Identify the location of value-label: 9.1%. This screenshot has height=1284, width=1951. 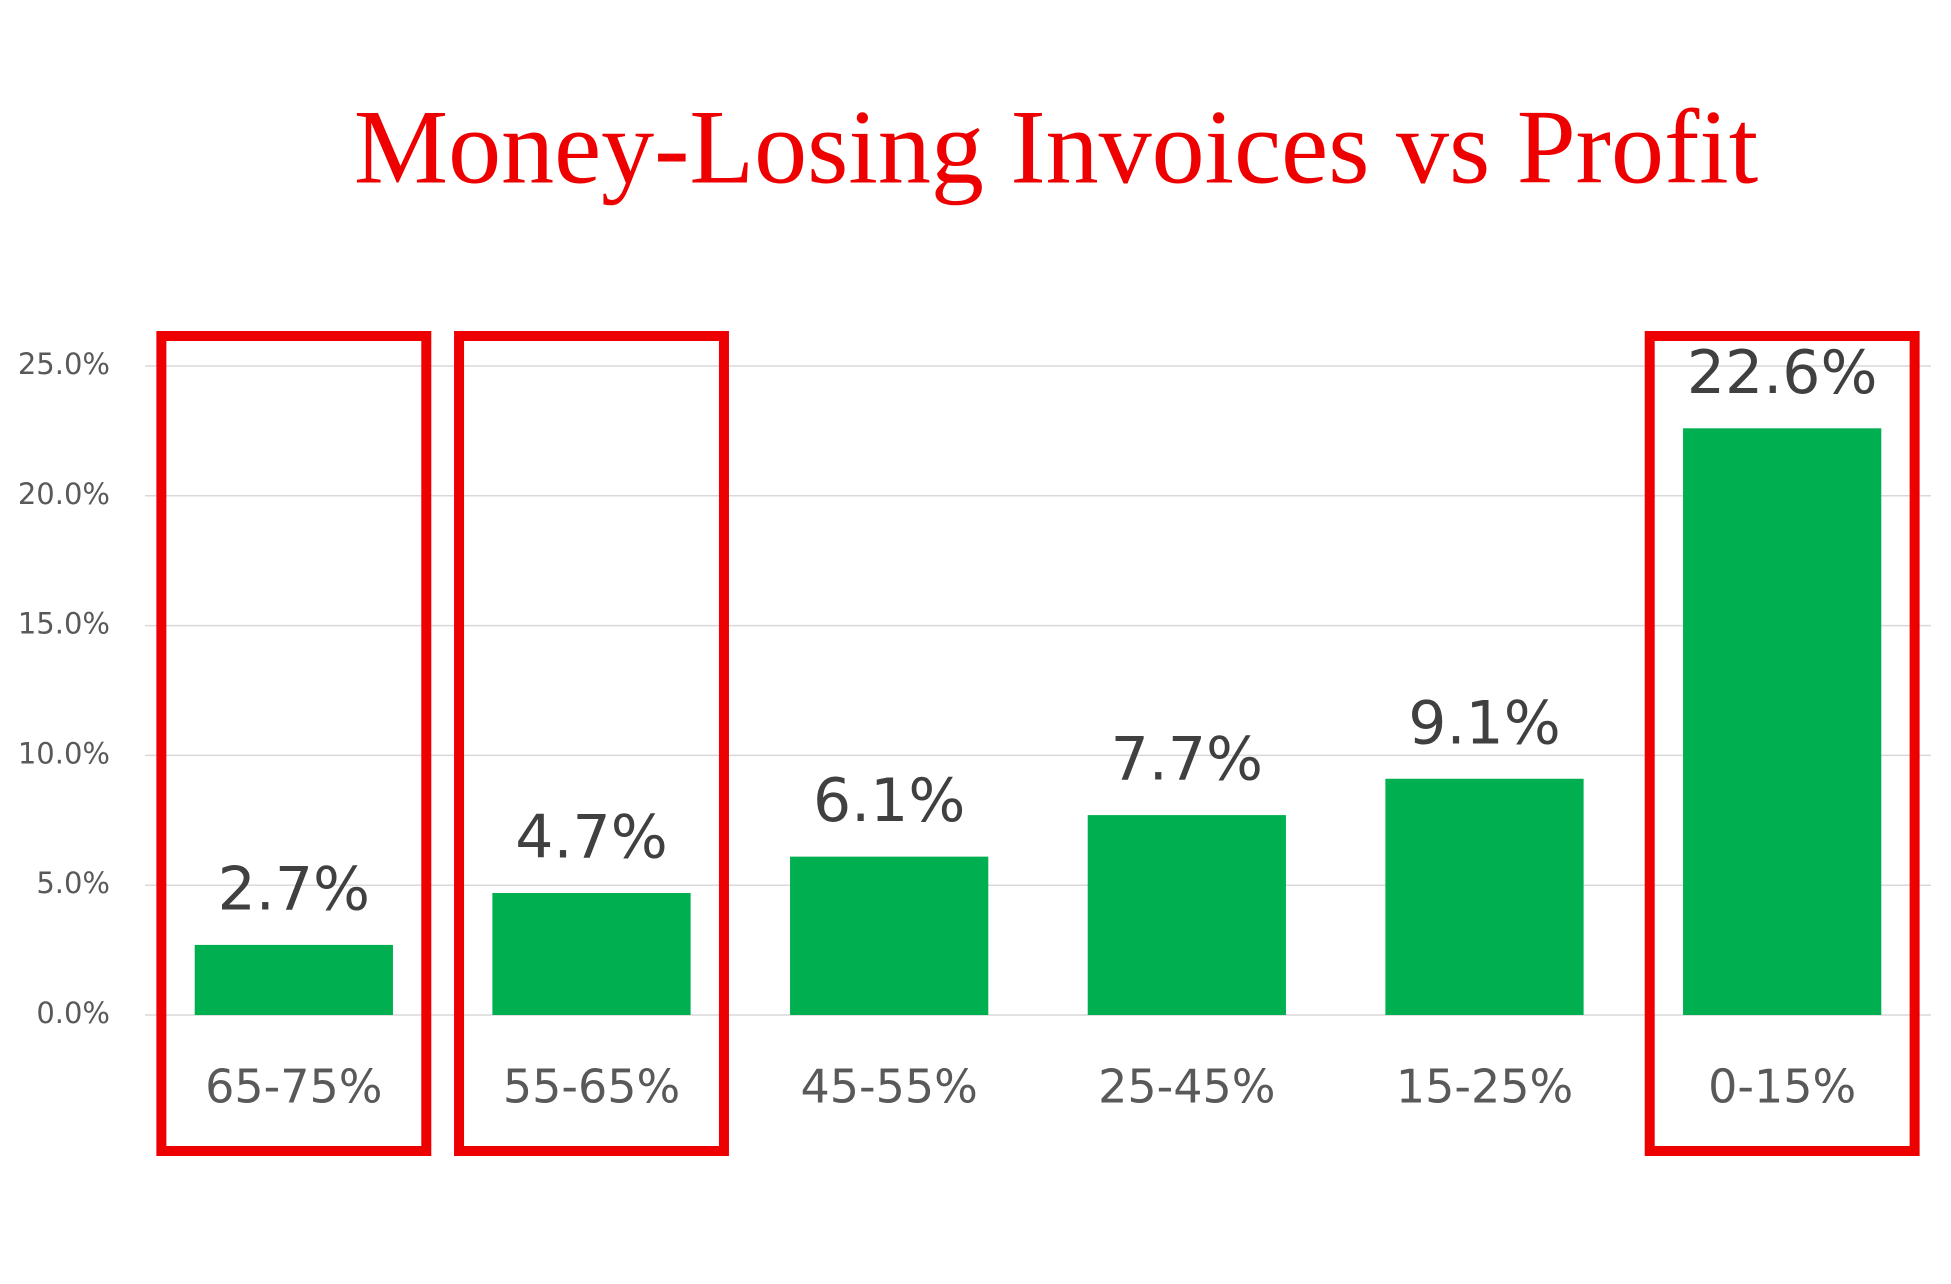
(1484, 723).